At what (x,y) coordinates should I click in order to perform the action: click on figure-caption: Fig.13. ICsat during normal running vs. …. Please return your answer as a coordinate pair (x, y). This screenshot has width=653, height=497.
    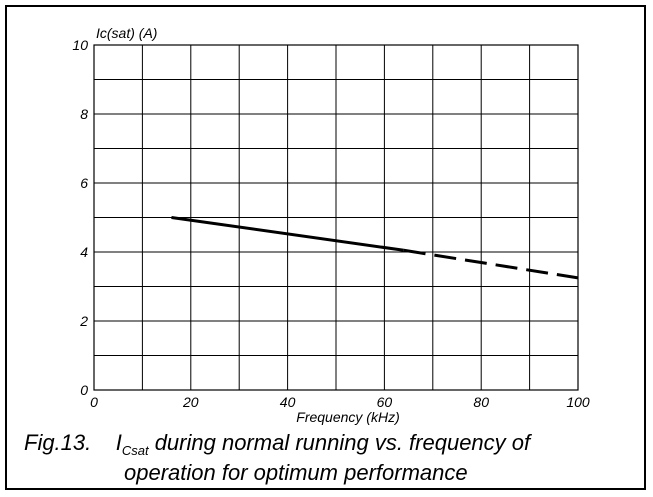
    Looking at the image, I should click on (334, 458).